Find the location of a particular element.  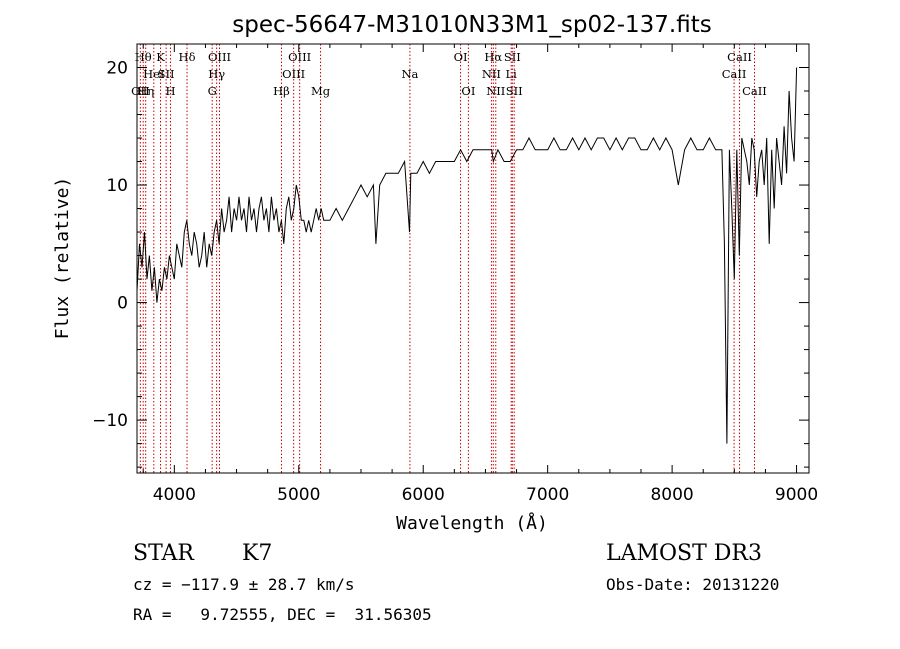

x-axis-label: Wavelength (Å) is located at coordinates (472, 523).